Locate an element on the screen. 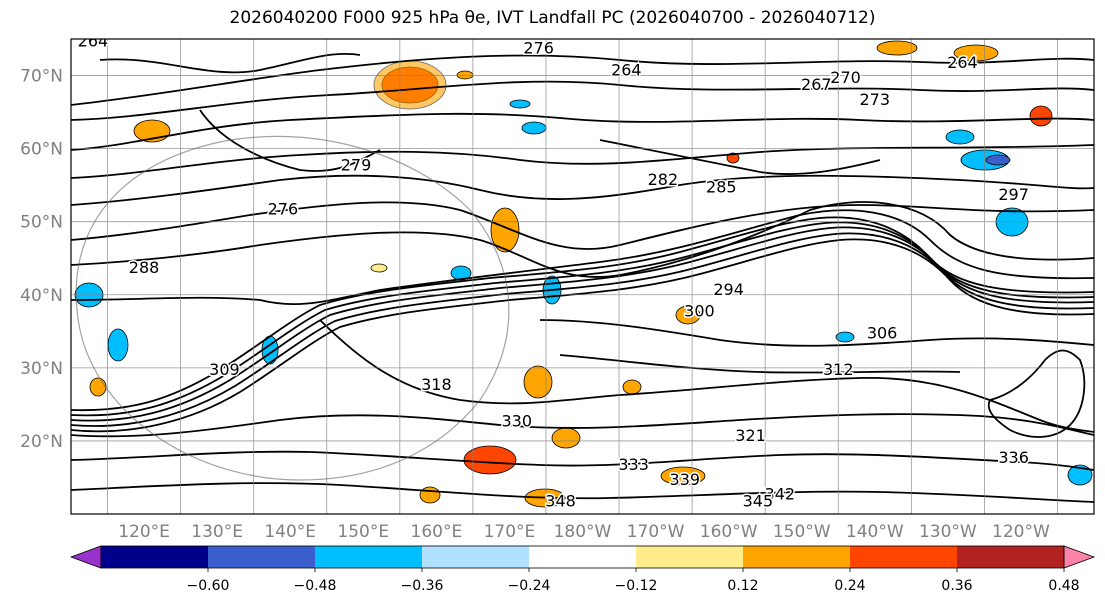 The height and width of the screenshot is (606, 1105). contour-label: 336 is located at coordinates (1013, 457).